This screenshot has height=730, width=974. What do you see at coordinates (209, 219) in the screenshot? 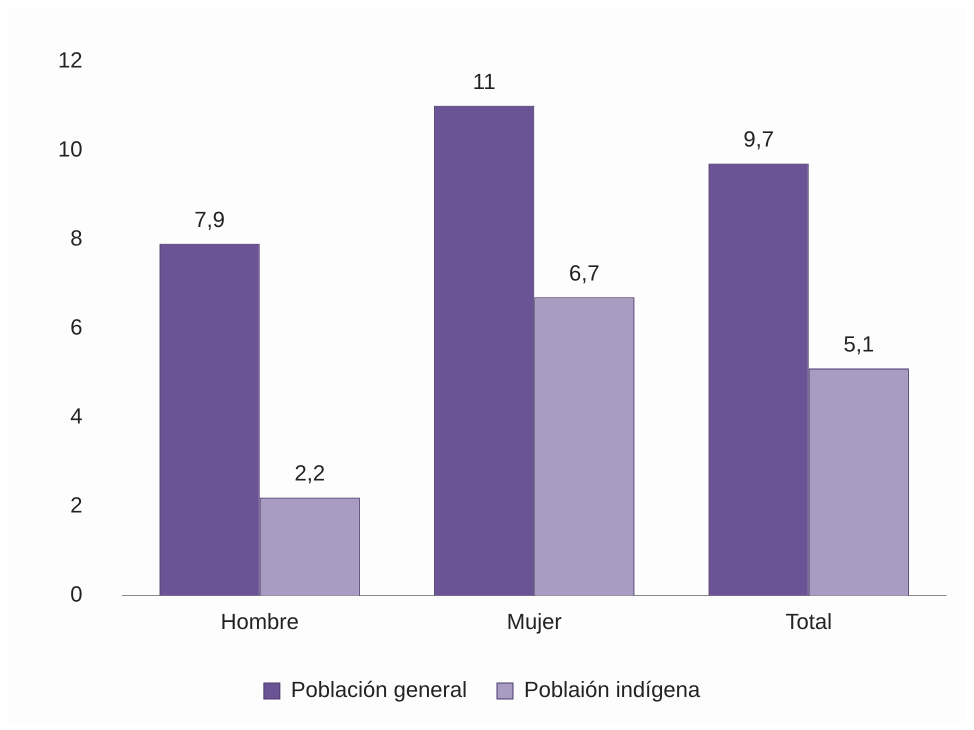
I see `data-label: 7,9` at bounding box center [209, 219].